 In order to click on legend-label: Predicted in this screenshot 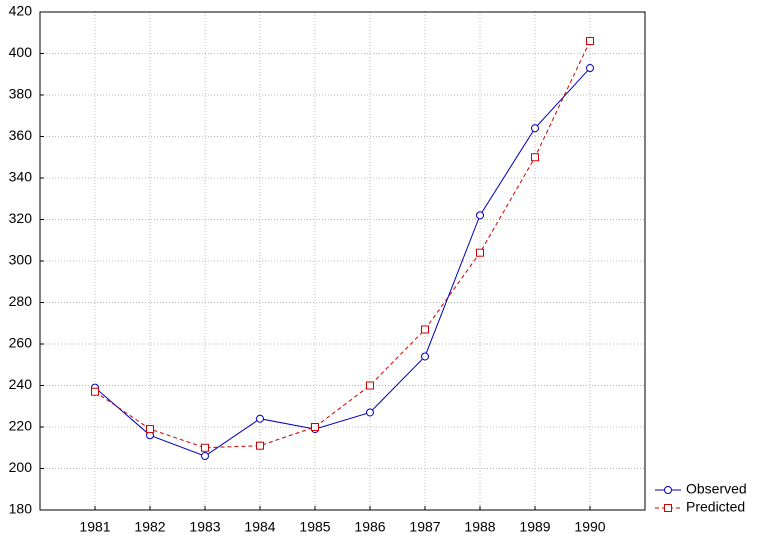, I will do `click(715, 507)`.